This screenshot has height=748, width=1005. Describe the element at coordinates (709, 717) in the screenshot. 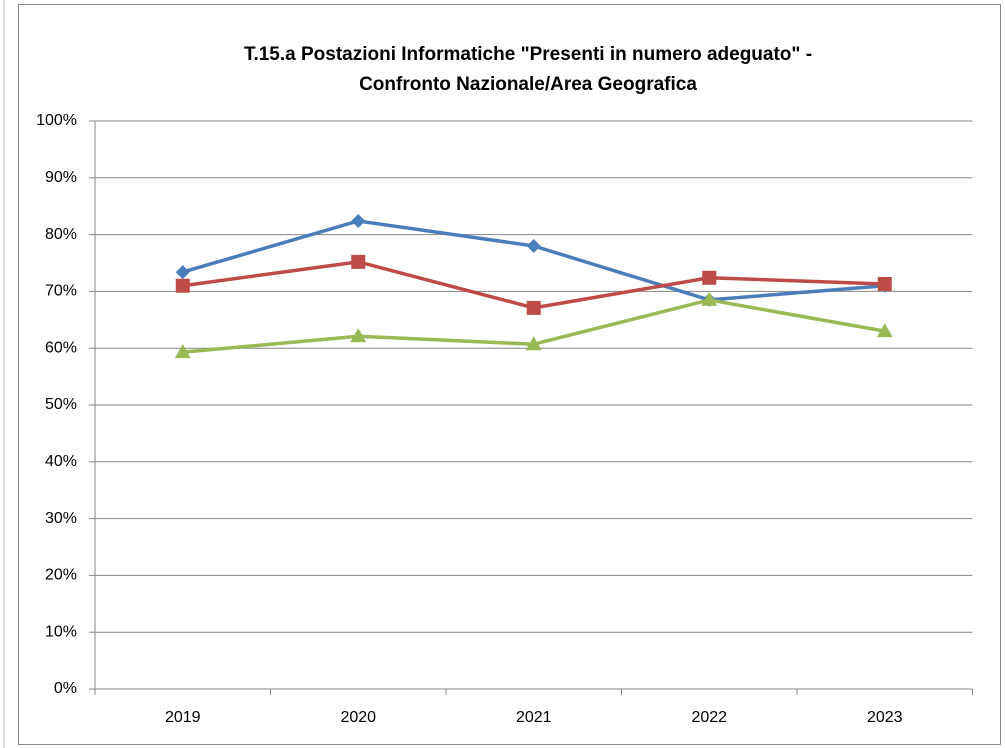

I see `x-tick-label: 2022` at that location.